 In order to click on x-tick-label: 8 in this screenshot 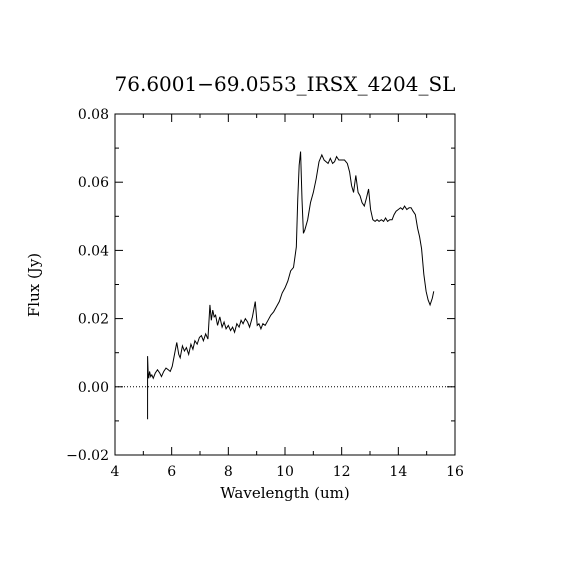, I will do `click(228, 472)`.